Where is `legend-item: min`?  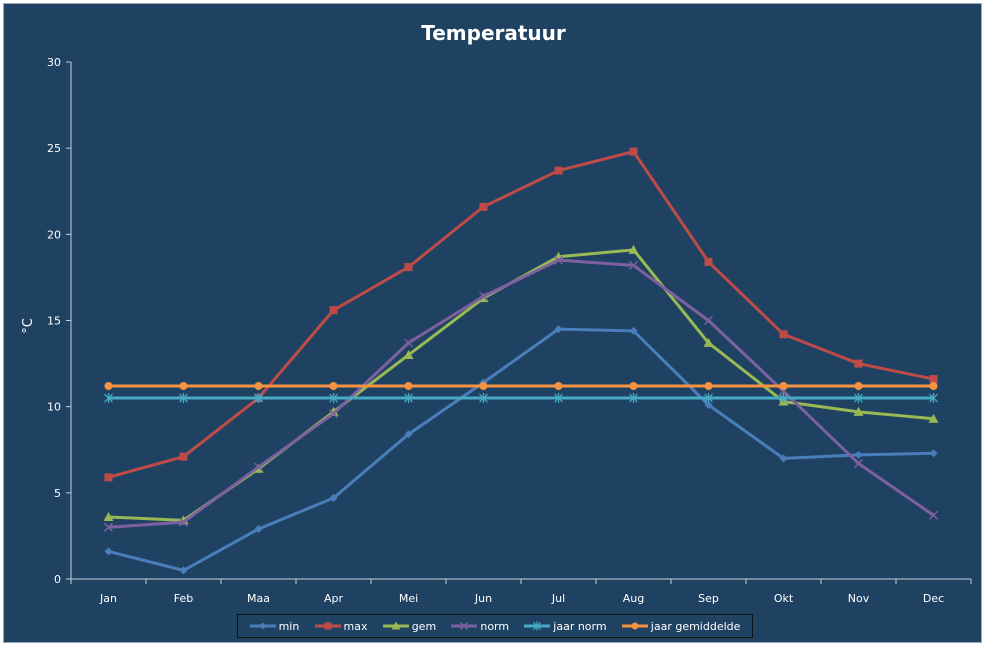
legend-item: min is located at coordinates (274, 626).